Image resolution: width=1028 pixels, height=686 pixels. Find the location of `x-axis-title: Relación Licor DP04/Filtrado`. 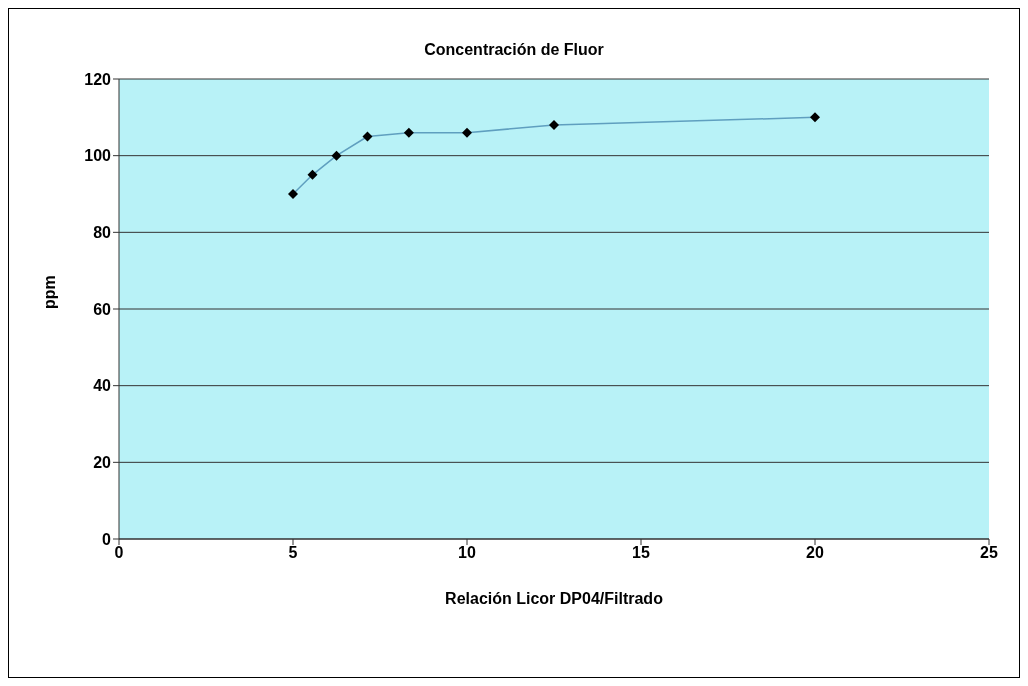

x-axis-title: Relación Licor DP04/Filtrado is located at coordinates (554, 598).